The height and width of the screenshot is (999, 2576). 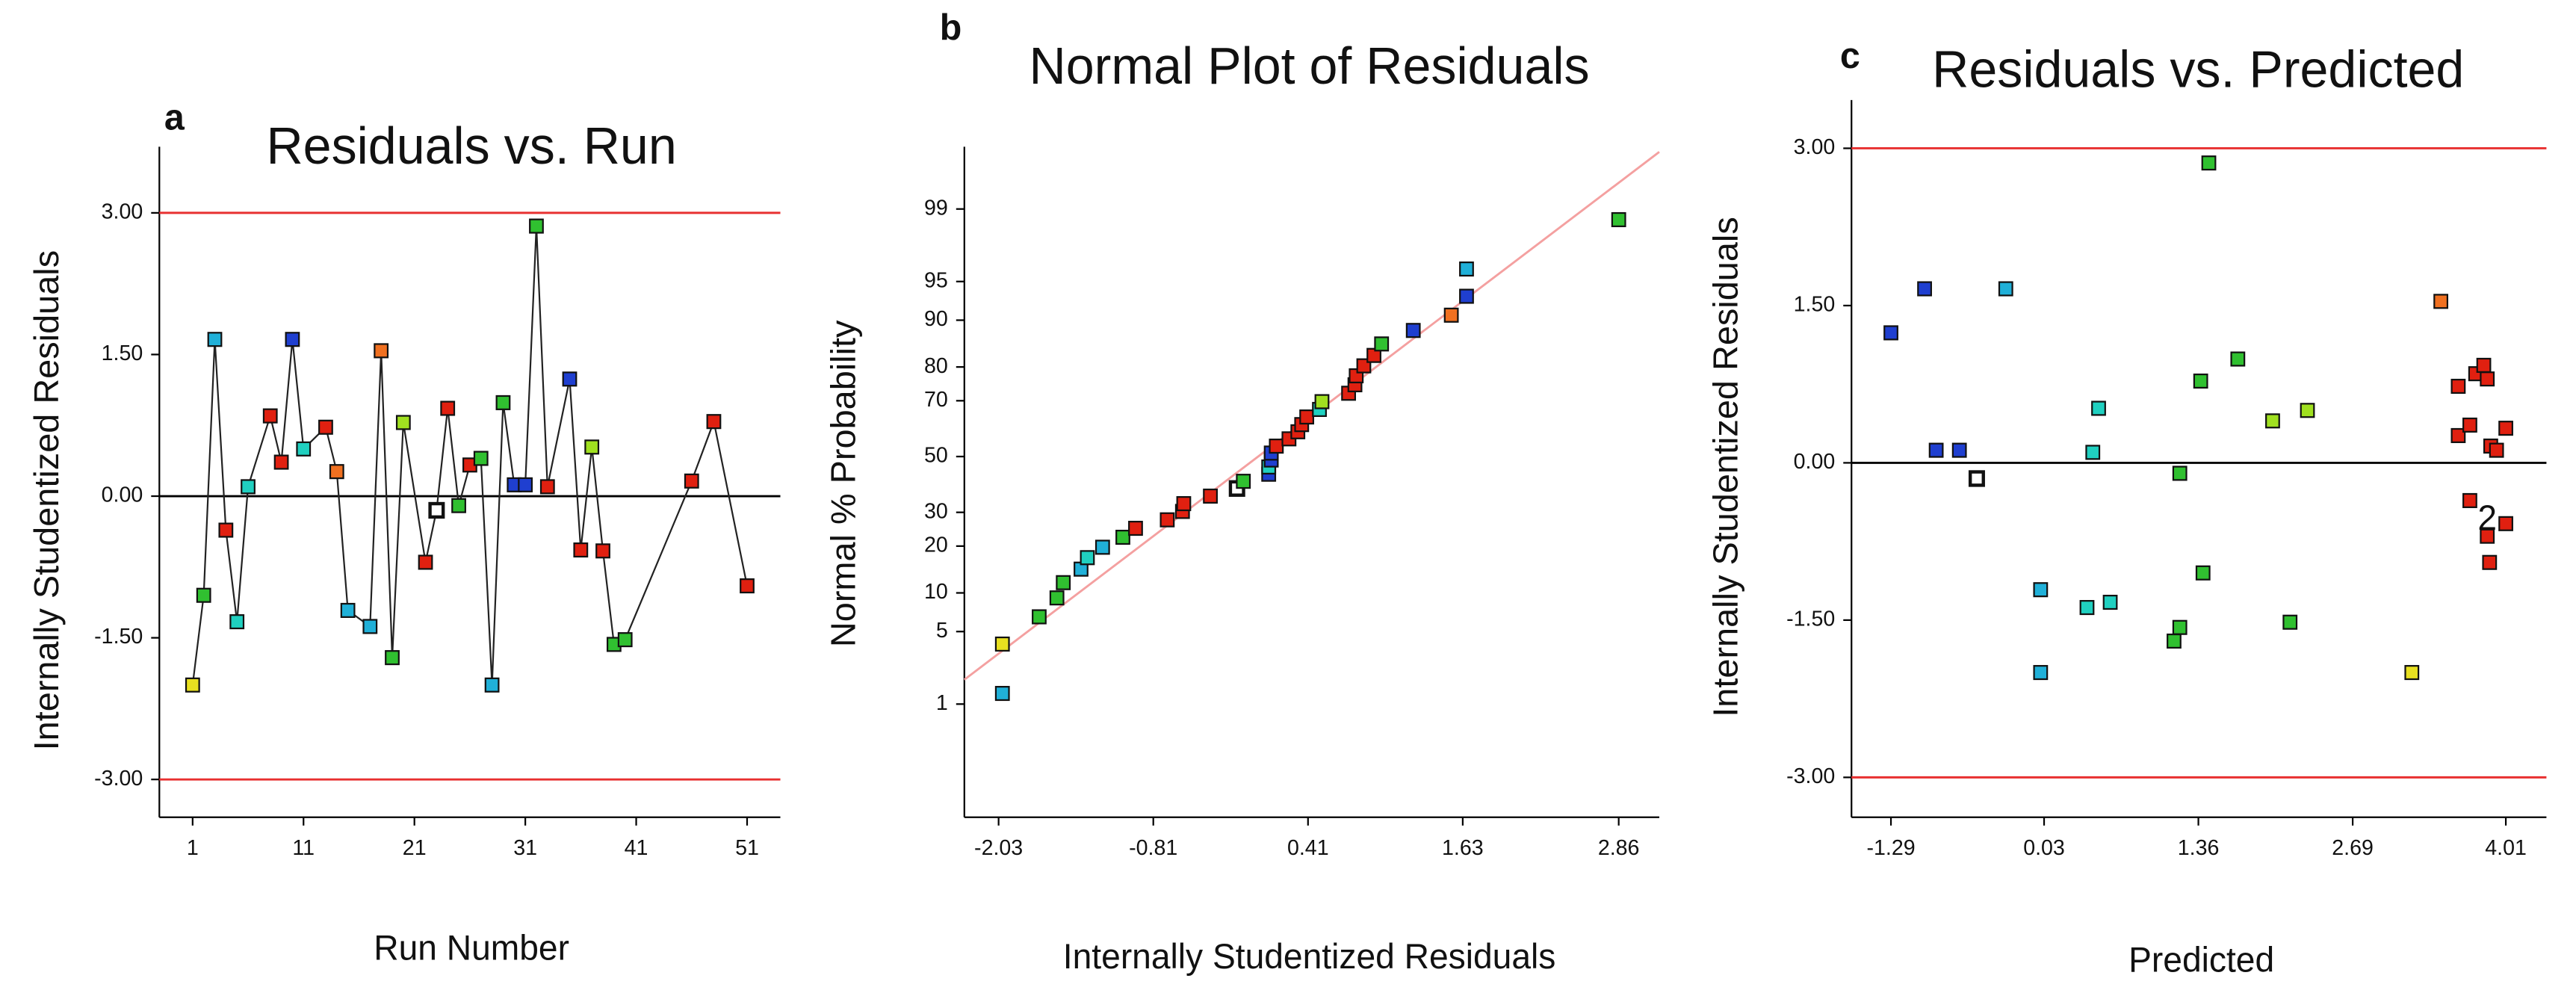 What do you see at coordinates (471, 947) in the screenshot?
I see `x-axis-label: Run Number` at bounding box center [471, 947].